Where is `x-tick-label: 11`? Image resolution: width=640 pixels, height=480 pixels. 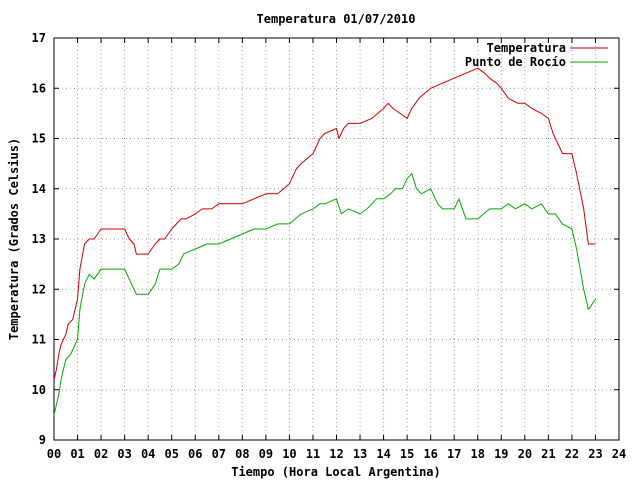 x-tick-label: 11 is located at coordinates (313, 454).